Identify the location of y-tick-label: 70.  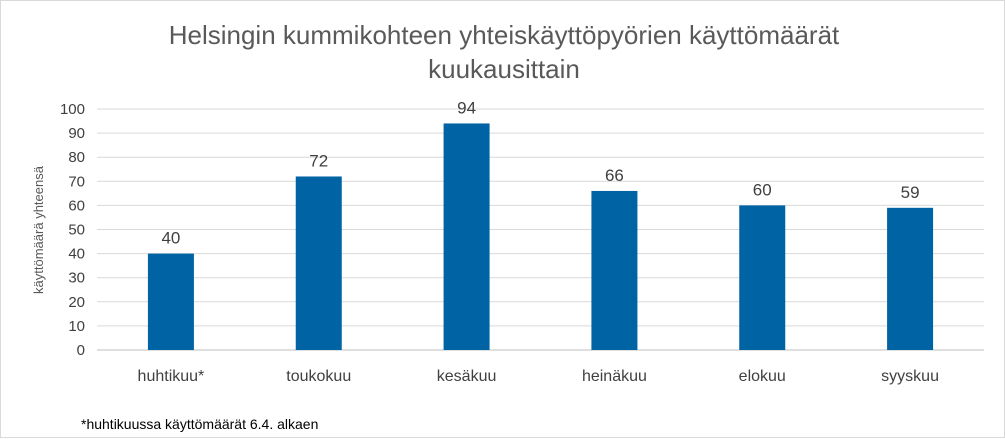
(76, 181).